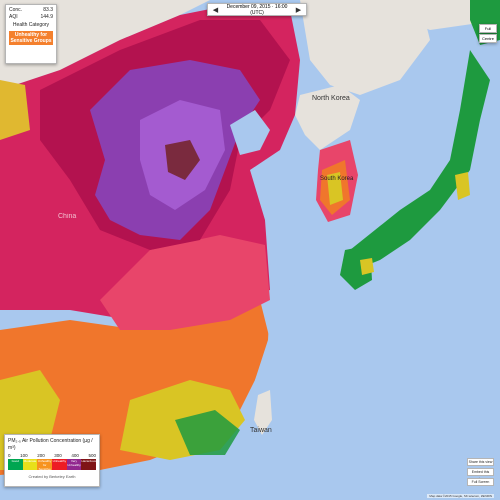 The width and height of the screenshot is (500, 500). What do you see at coordinates (261, 430) in the screenshot?
I see `label-taiwan: Taiwan` at bounding box center [261, 430].